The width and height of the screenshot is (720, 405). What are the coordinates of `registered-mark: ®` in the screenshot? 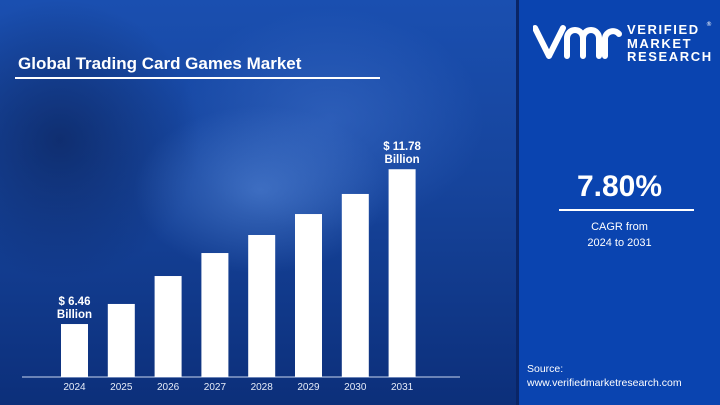 It's located at (709, 24).